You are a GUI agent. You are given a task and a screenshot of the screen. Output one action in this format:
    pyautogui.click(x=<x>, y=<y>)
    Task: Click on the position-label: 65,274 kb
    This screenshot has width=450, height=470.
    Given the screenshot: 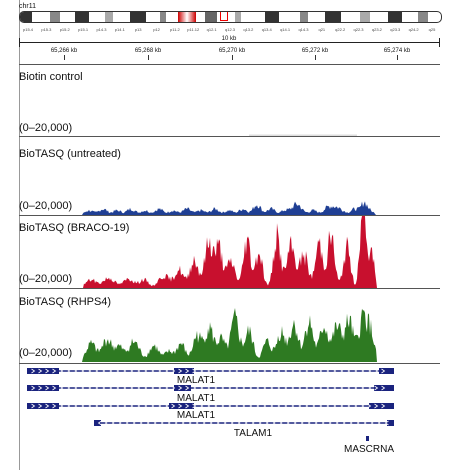 What is the action you would take?
    pyautogui.click(x=397, y=51)
    